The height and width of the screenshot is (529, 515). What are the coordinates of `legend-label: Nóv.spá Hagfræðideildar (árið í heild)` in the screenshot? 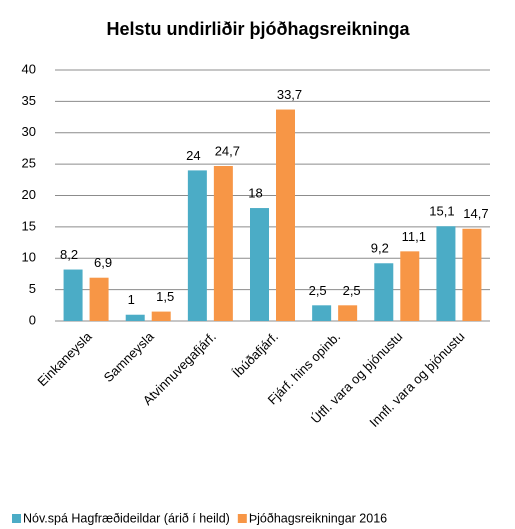 It's located at (126, 518).